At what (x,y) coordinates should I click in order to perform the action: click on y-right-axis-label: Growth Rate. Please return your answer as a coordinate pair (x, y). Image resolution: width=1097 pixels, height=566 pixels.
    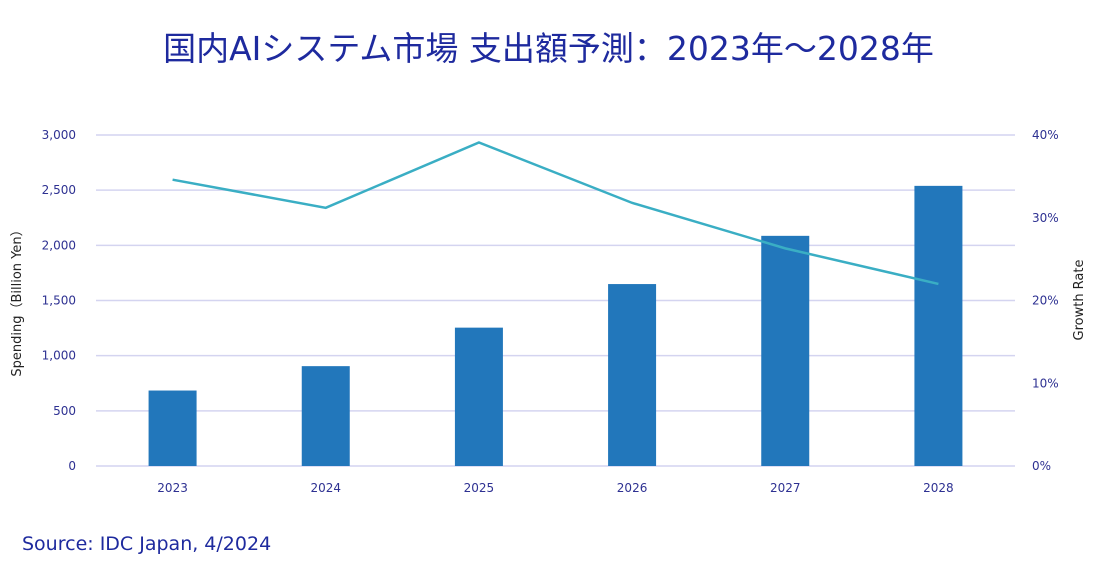
    Looking at the image, I should click on (1079, 300).